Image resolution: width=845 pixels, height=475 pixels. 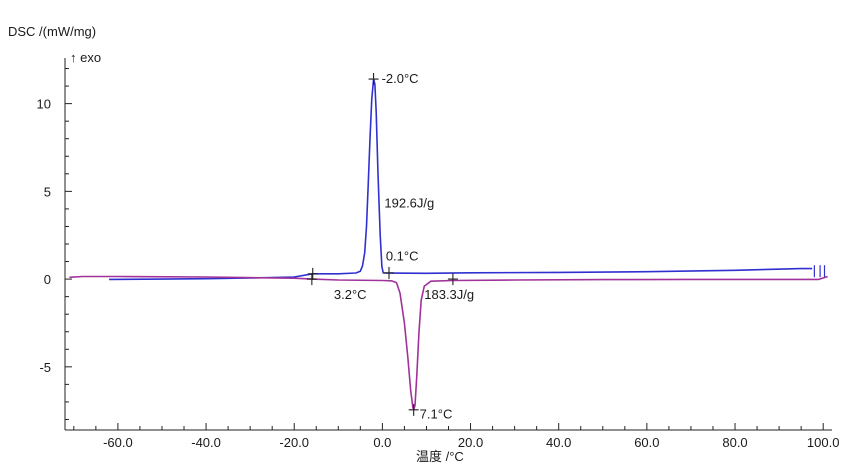 What do you see at coordinates (436, 414) in the screenshot?
I see `annotation-label: 7.1°C` at bounding box center [436, 414].